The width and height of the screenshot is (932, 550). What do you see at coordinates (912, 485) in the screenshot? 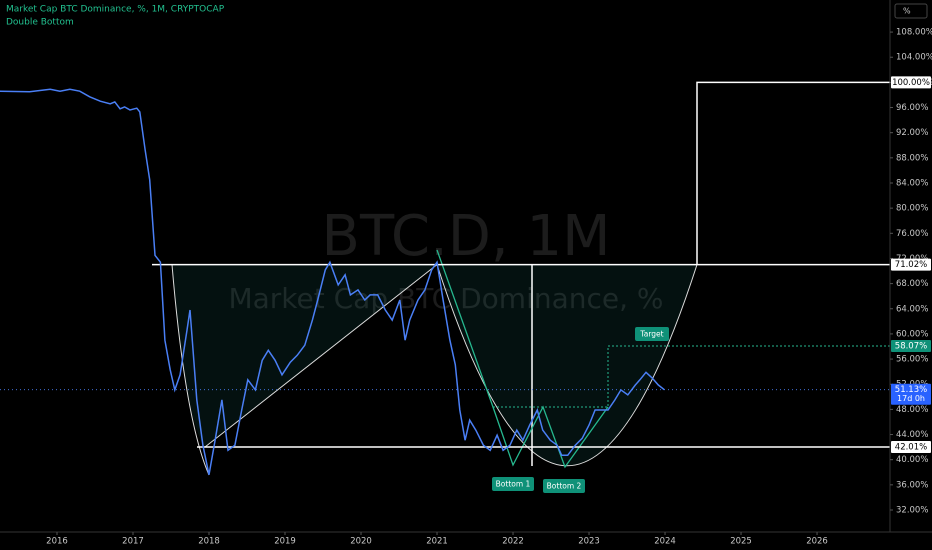
I see `y-tick-label: 36.00%` at bounding box center [912, 485].